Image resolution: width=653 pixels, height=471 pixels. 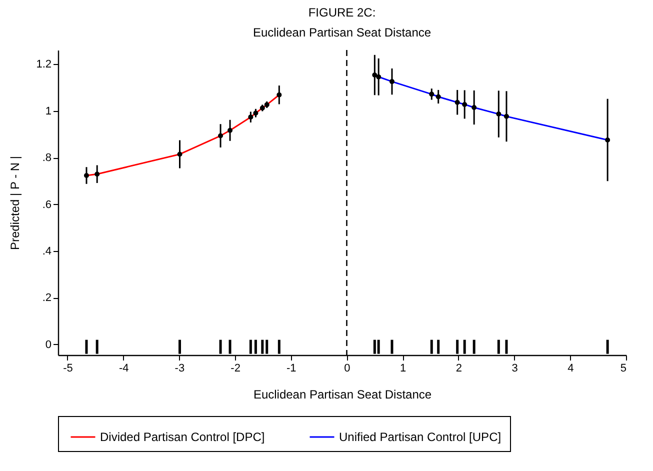 I want to click on y-tick-label: .8, so click(x=47, y=158).